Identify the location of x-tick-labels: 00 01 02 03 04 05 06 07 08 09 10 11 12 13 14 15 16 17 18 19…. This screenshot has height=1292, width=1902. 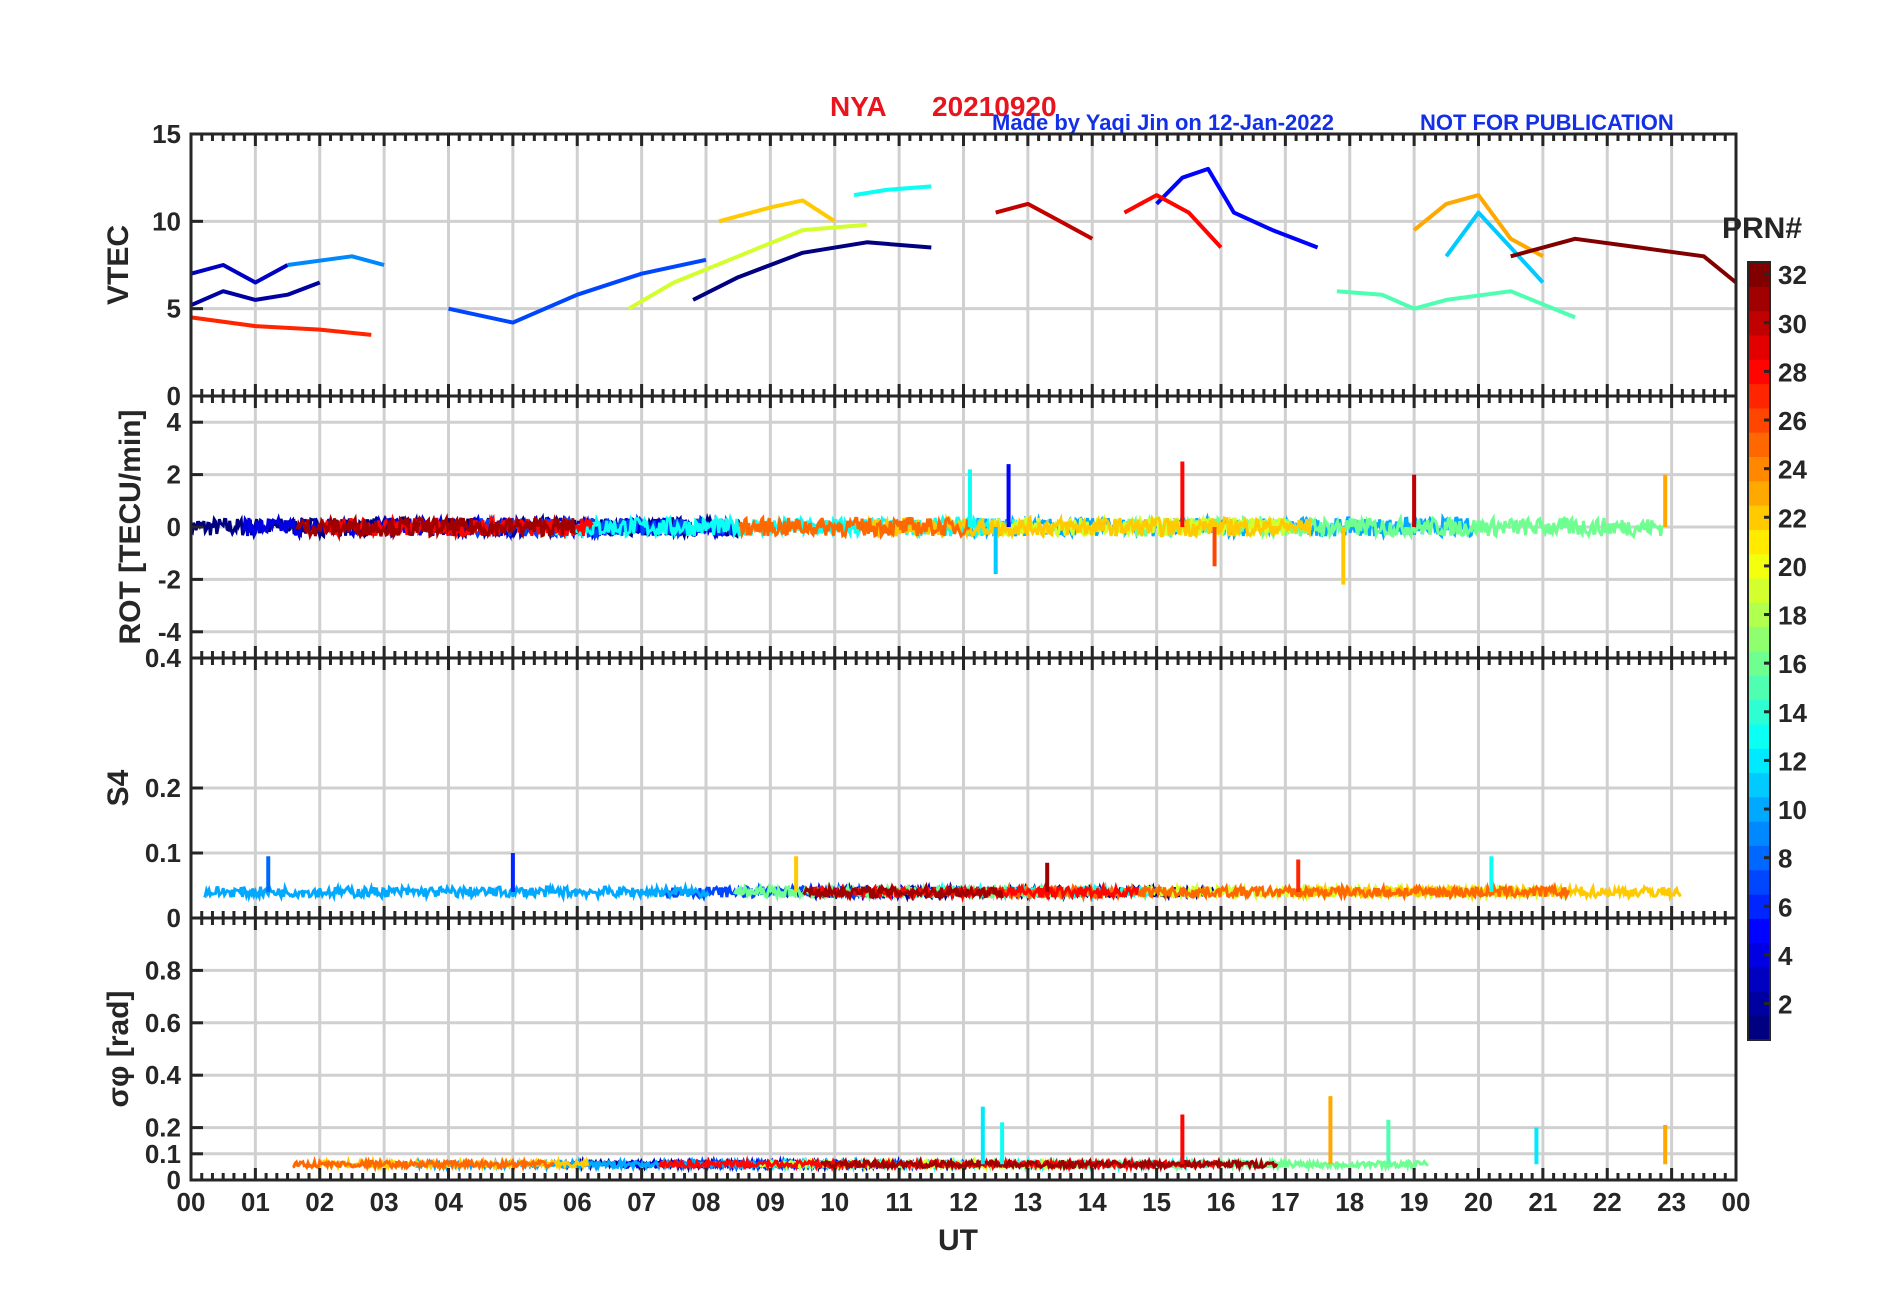
(964, 1202).